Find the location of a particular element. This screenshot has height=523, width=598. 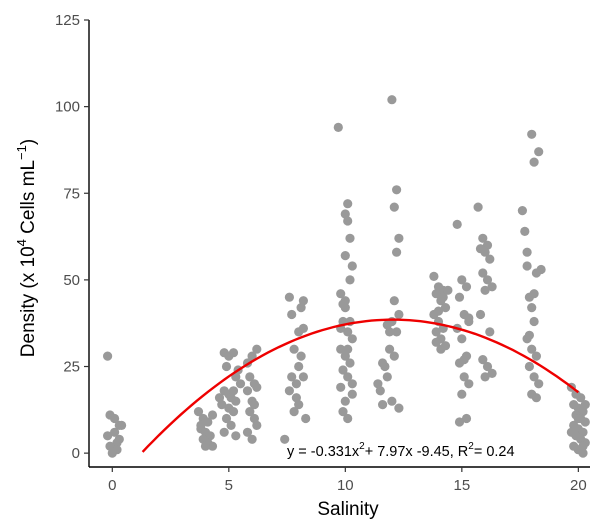

y-tick-label: 50 is located at coordinates (71, 280).